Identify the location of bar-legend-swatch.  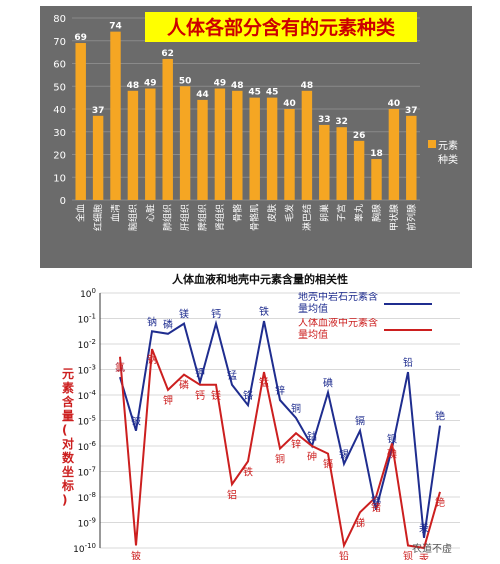
(432, 144).